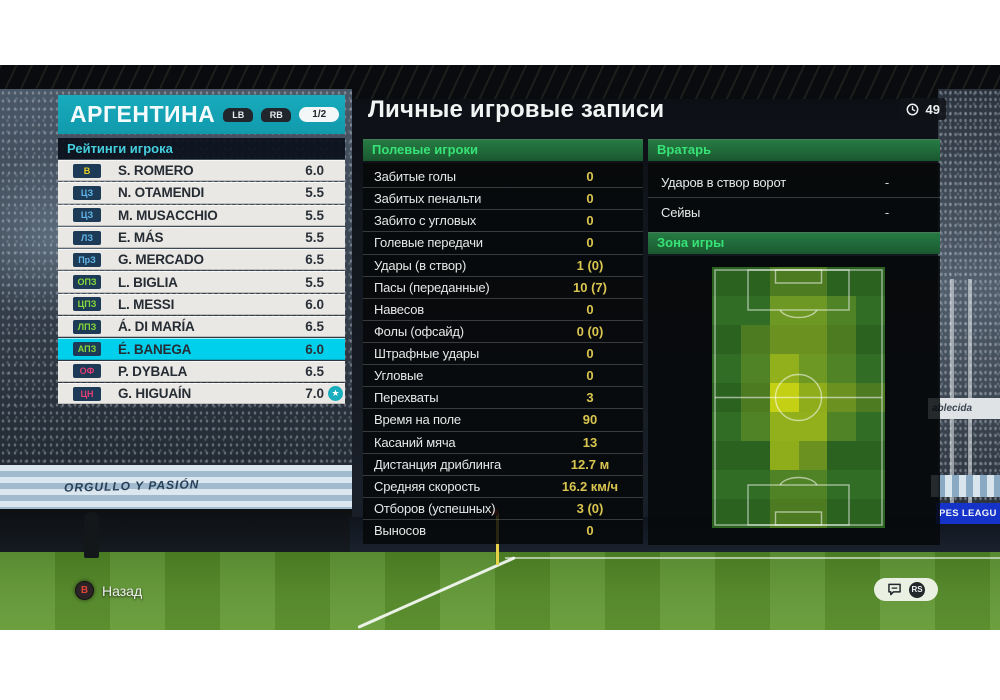  Describe the element at coordinates (314, 394) in the screenshot. I see `player-rating: 7.0` at that location.